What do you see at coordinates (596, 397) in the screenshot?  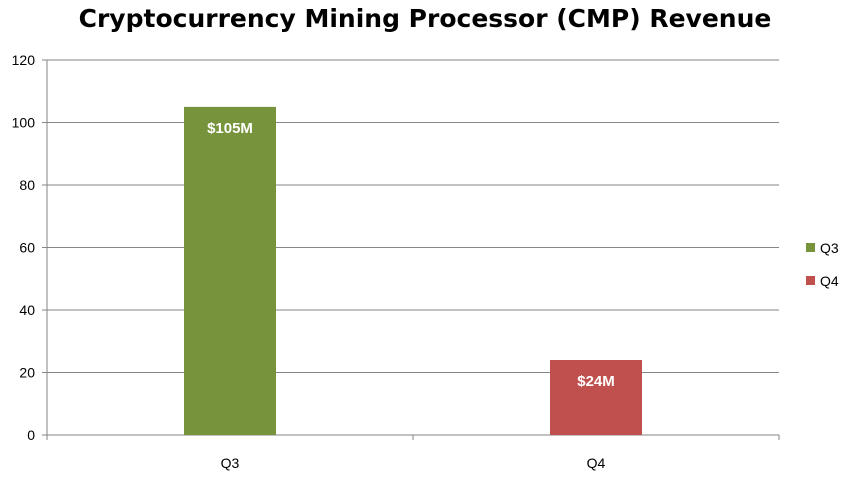 I see `bar-q4` at bounding box center [596, 397].